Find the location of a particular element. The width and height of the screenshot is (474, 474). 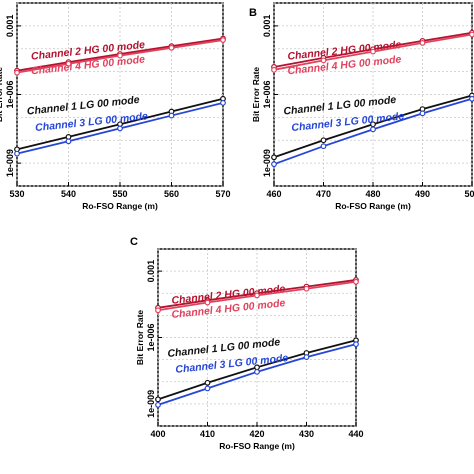

panel-3-y-tick-label: 1e-009 is located at coordinates (151, 404).